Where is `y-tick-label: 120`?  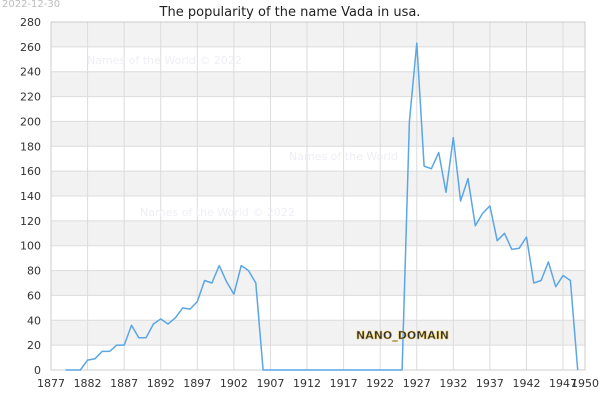 y-tick-label: 120 is located at coordinates (30, 221).